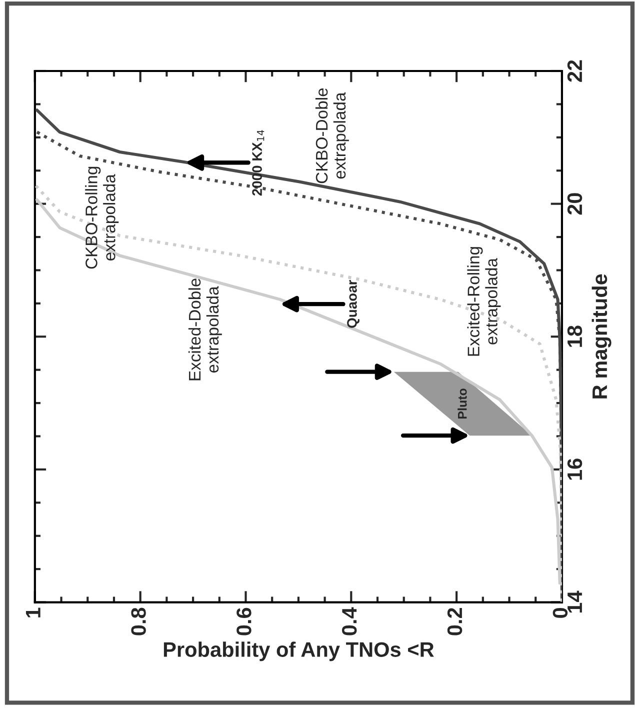 This screenshot has width=635, height=717. What do you see at coordinates (574, 336) in the screenshot?
I see `y-tick-label: 18` at bounding box center [574, 336].